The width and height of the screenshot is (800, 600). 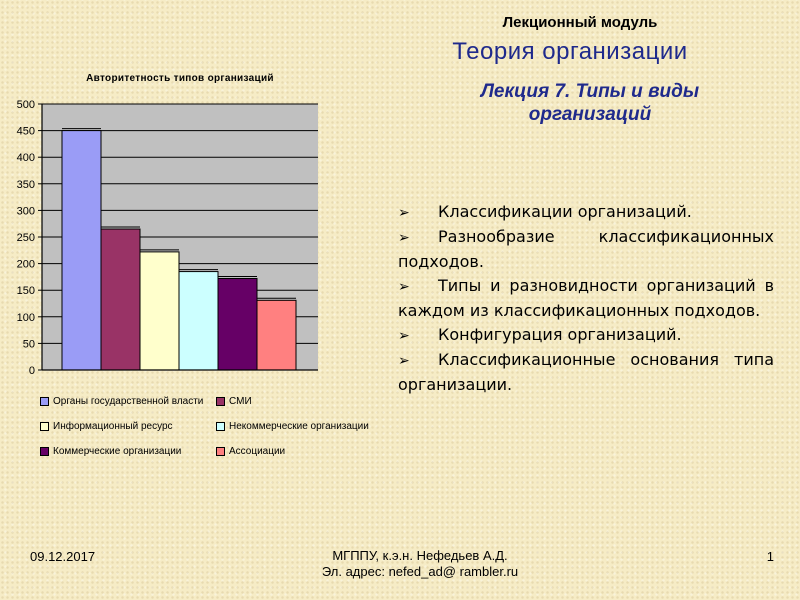 I want to click on legend-label: Органы государственной власти, so click(x=128, y=401).